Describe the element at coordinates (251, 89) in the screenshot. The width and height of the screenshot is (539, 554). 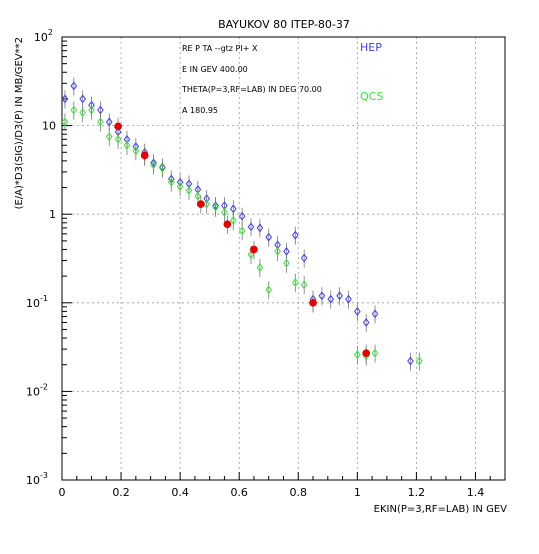
I see `info-line-3: THETA(P=3,RF=LAB) IN DEG 70.00` at that location.